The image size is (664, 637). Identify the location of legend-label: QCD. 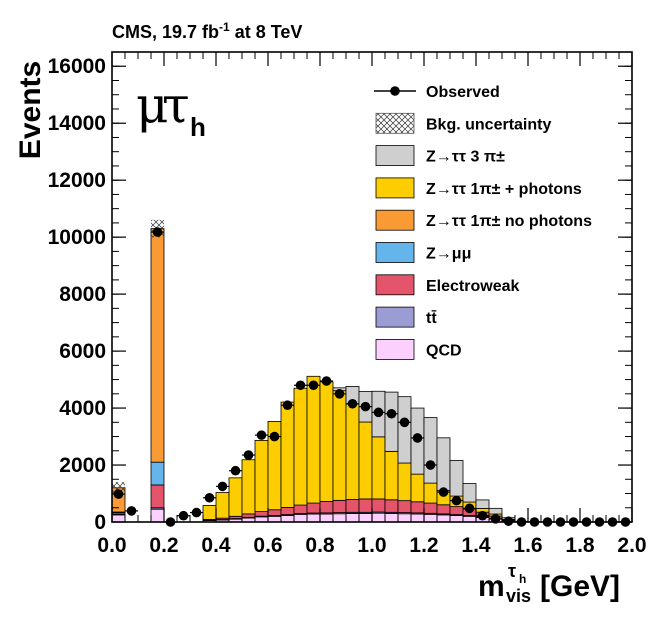
(444, 350).